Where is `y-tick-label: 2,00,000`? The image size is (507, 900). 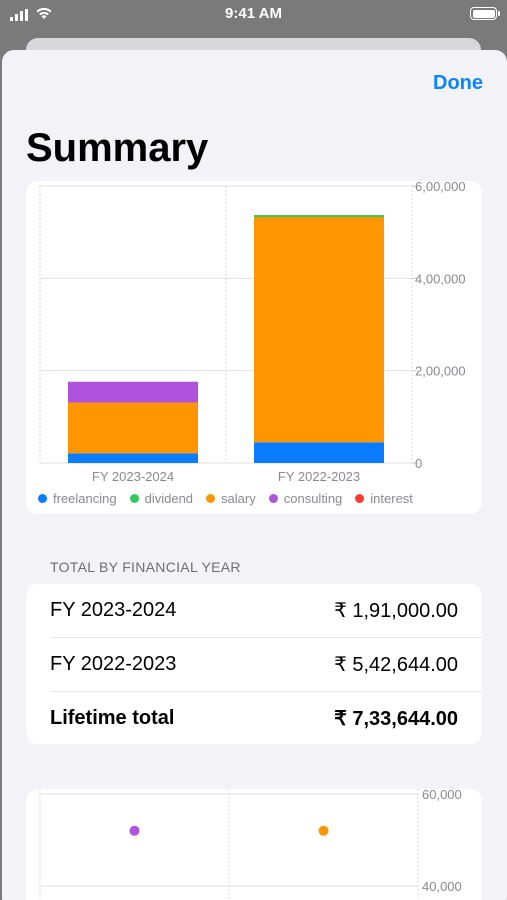 y-tick-label: 2,00,000 is located at coordinates (440, 371).